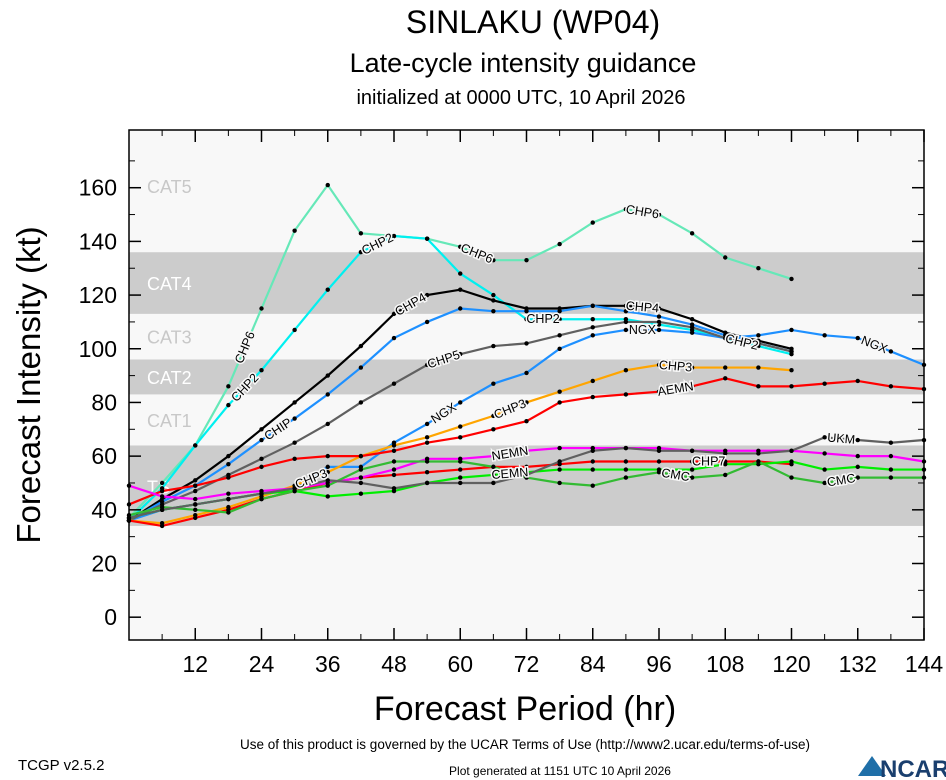 The height and width of the screenshot is (780, 946). I want to click on series-label: CEMN, so click(510, 473).